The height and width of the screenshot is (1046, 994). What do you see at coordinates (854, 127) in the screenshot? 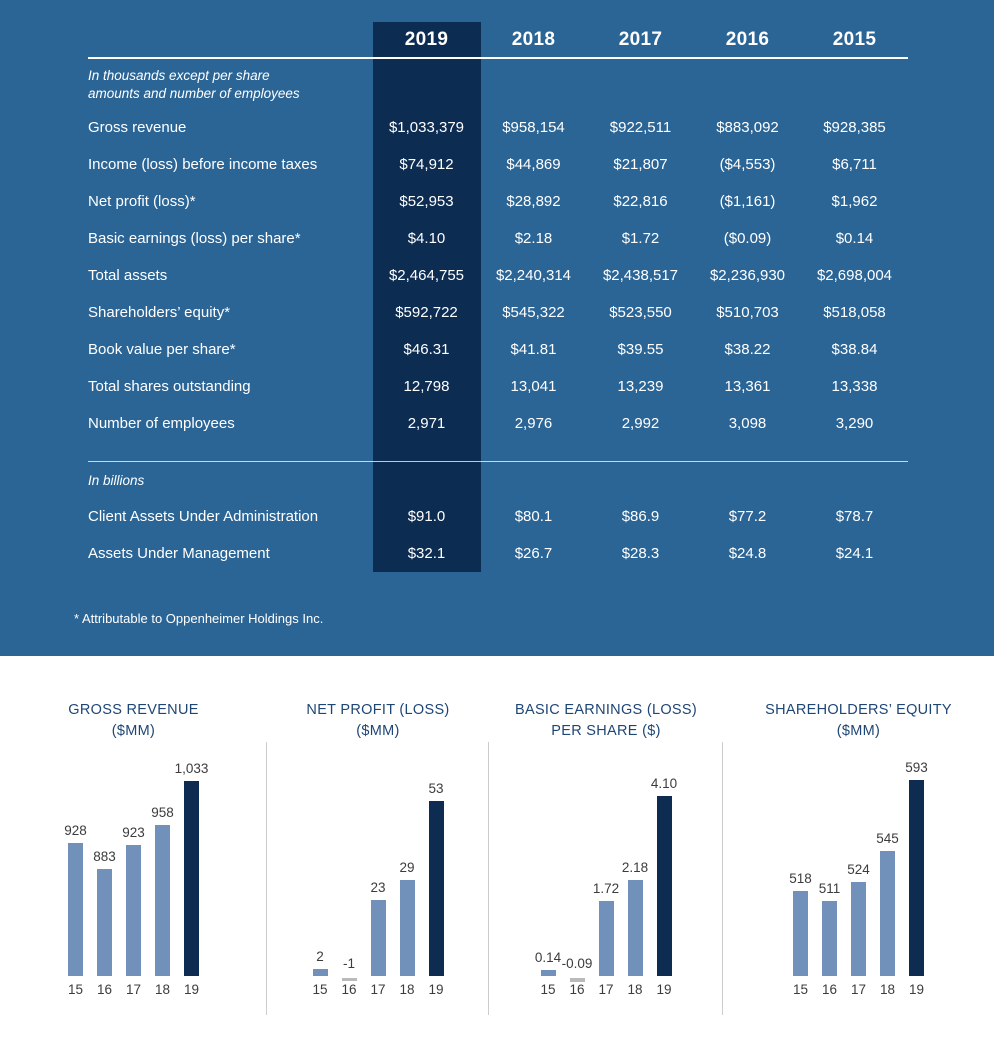
I see `value-cell: $928,385` at bounding box center [854, 127].